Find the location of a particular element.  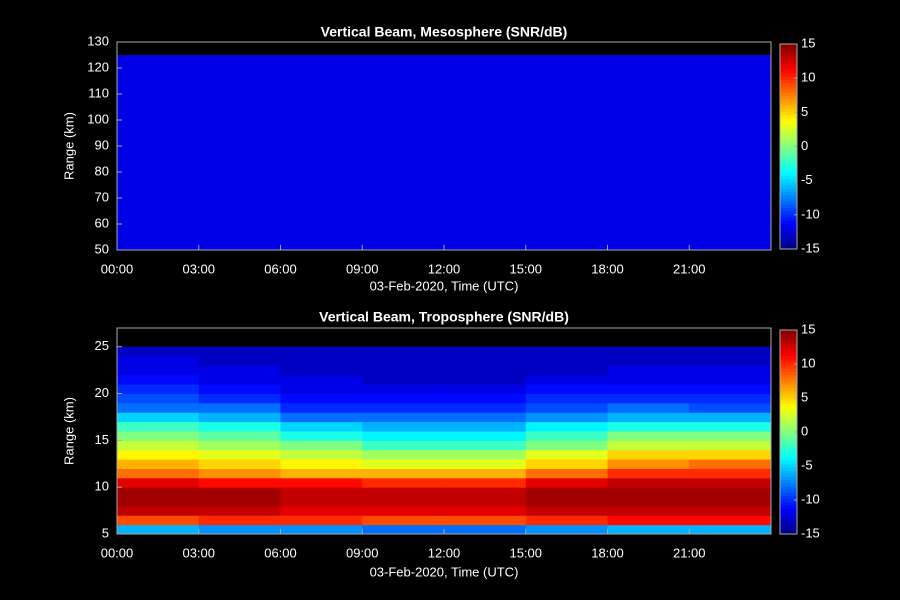

x-tick-label: 12:00 is located at coordinates (444, 552).